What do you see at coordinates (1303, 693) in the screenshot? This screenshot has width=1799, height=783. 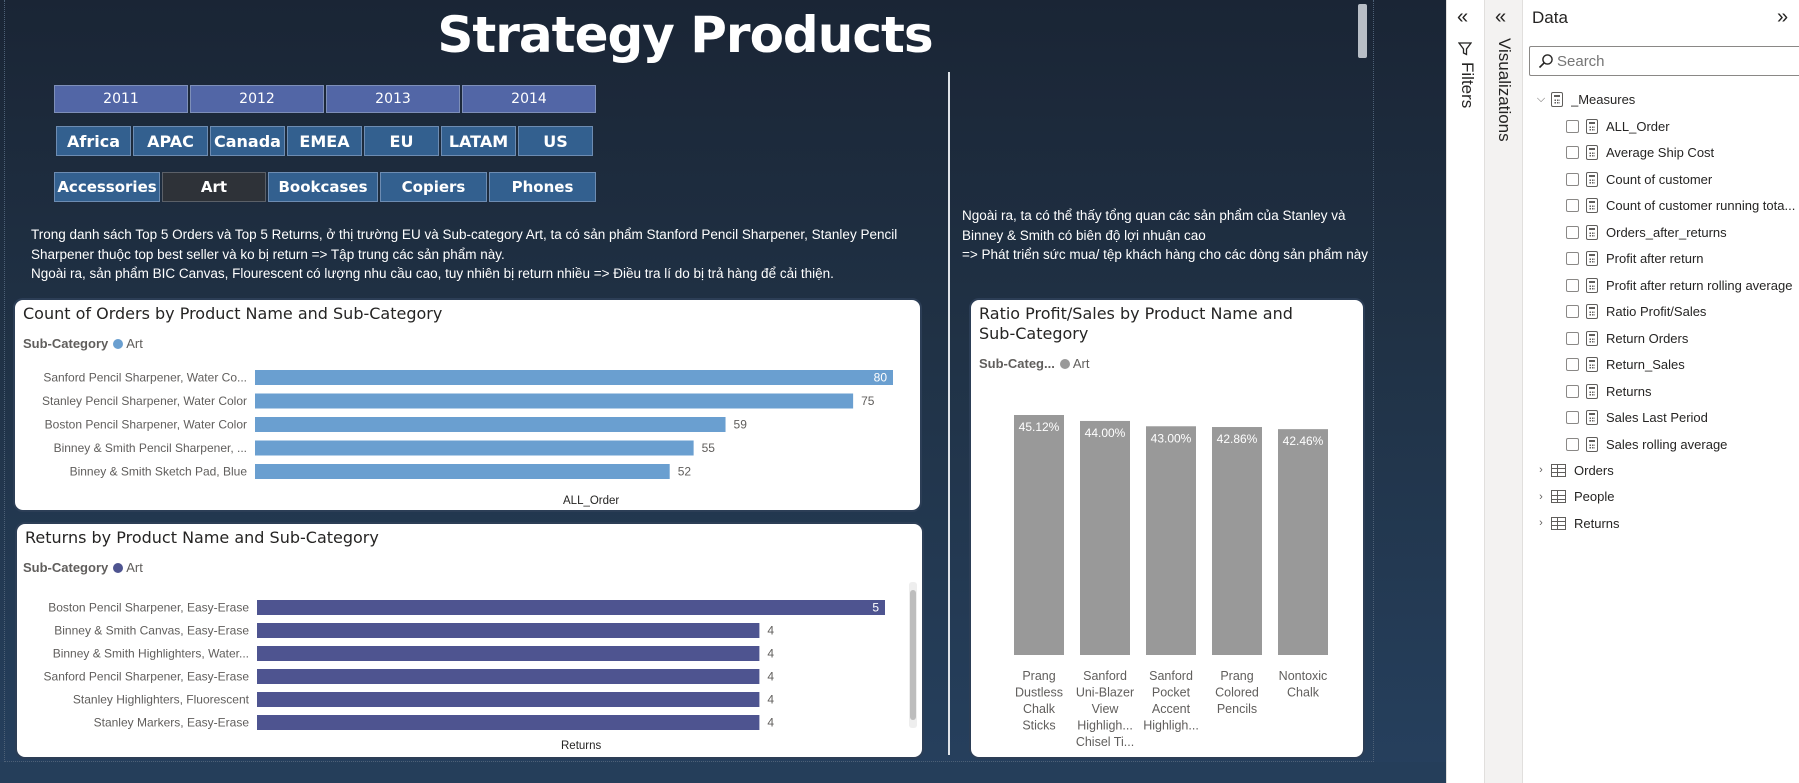 I see `category-label: Chalk` at bounding box center [1303, 693].